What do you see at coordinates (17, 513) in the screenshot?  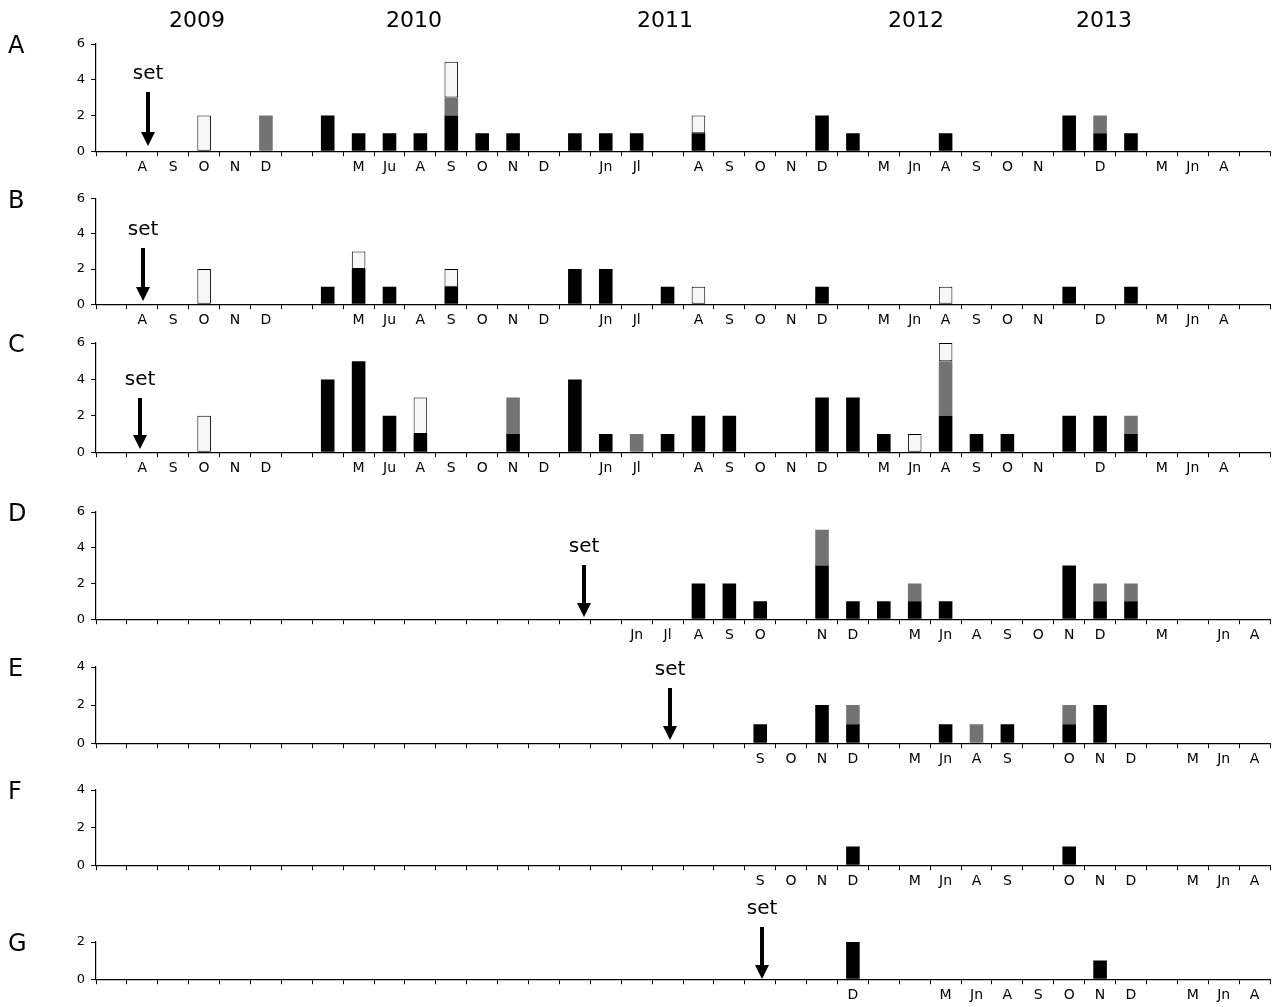 I see `chart-title: D` at bounding box center [17, 513].